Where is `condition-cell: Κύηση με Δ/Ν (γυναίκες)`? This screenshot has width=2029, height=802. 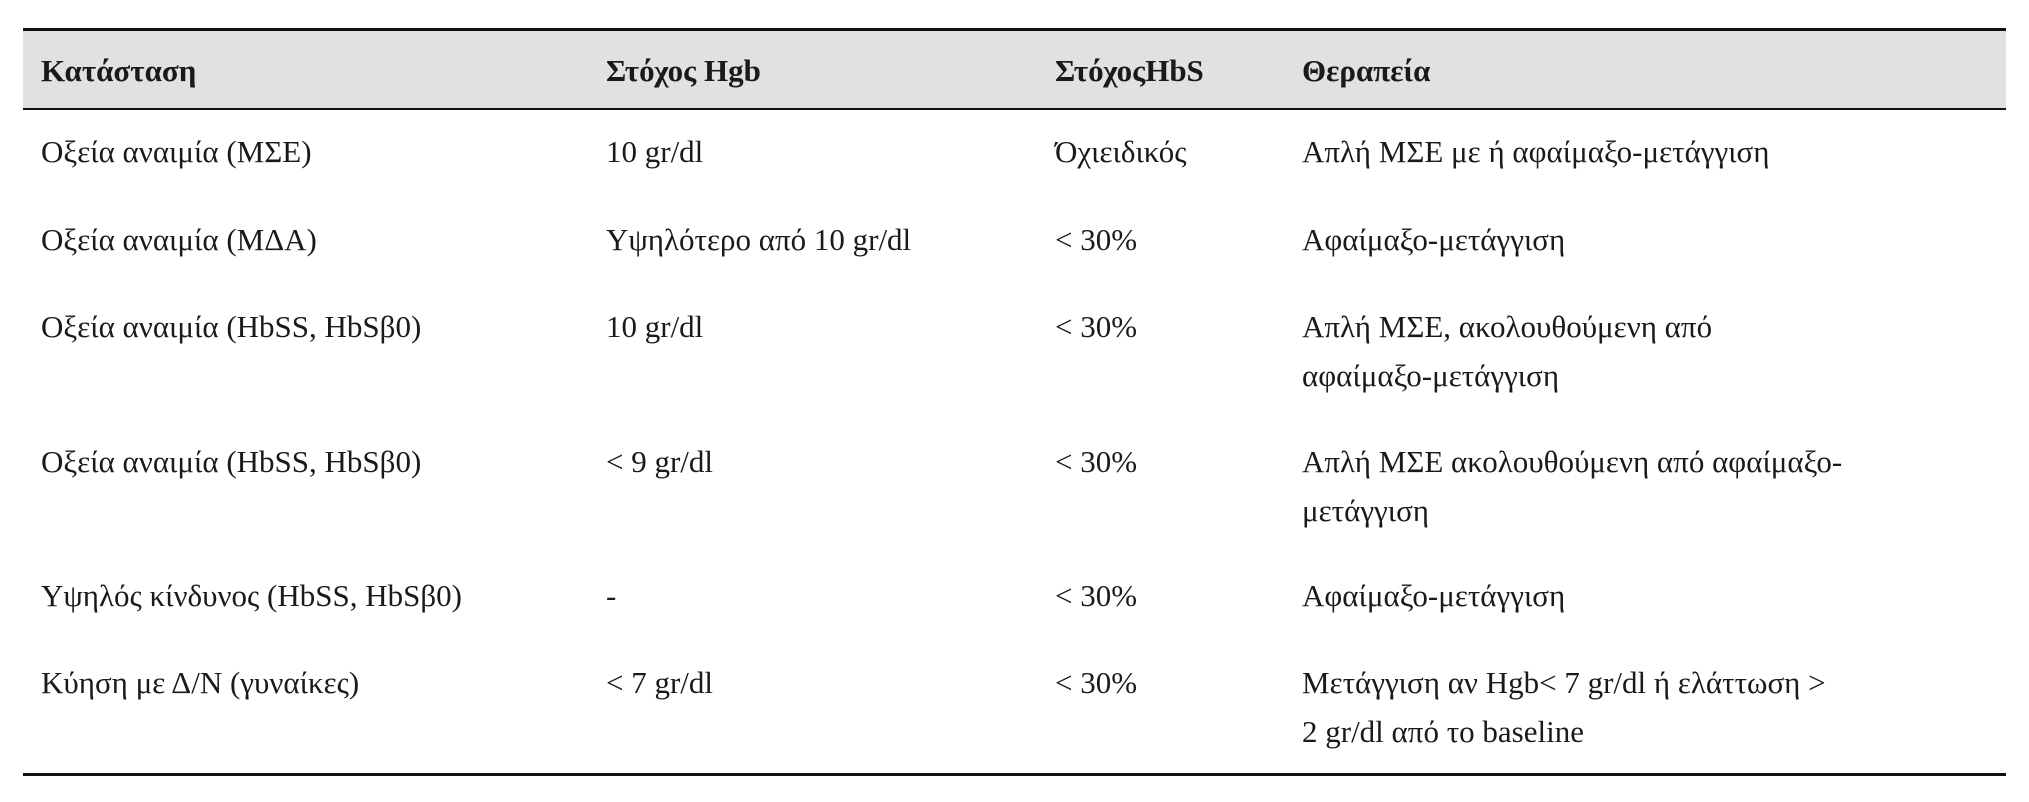 condition-cell: Κύηση με Δ/Ν (γυναίκες) is located at coordinates (200, 682).